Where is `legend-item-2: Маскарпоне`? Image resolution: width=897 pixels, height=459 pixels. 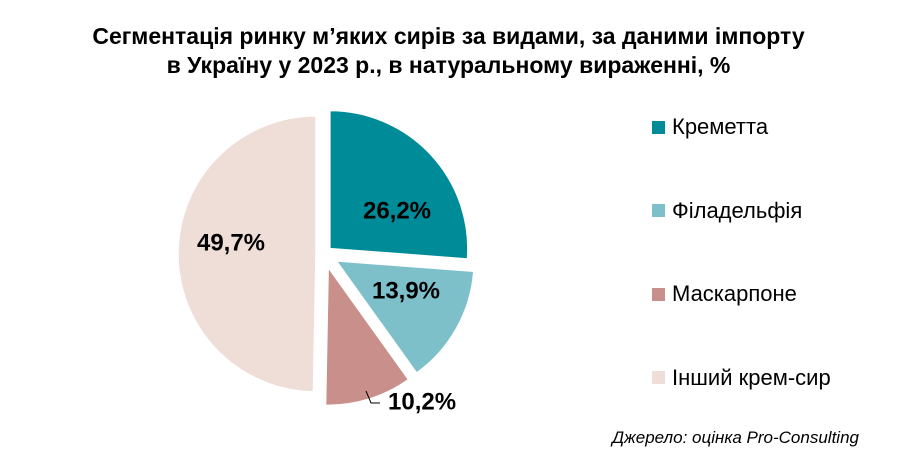
legend-item-2: Маскарпоне is located at coordinates (741, 294).